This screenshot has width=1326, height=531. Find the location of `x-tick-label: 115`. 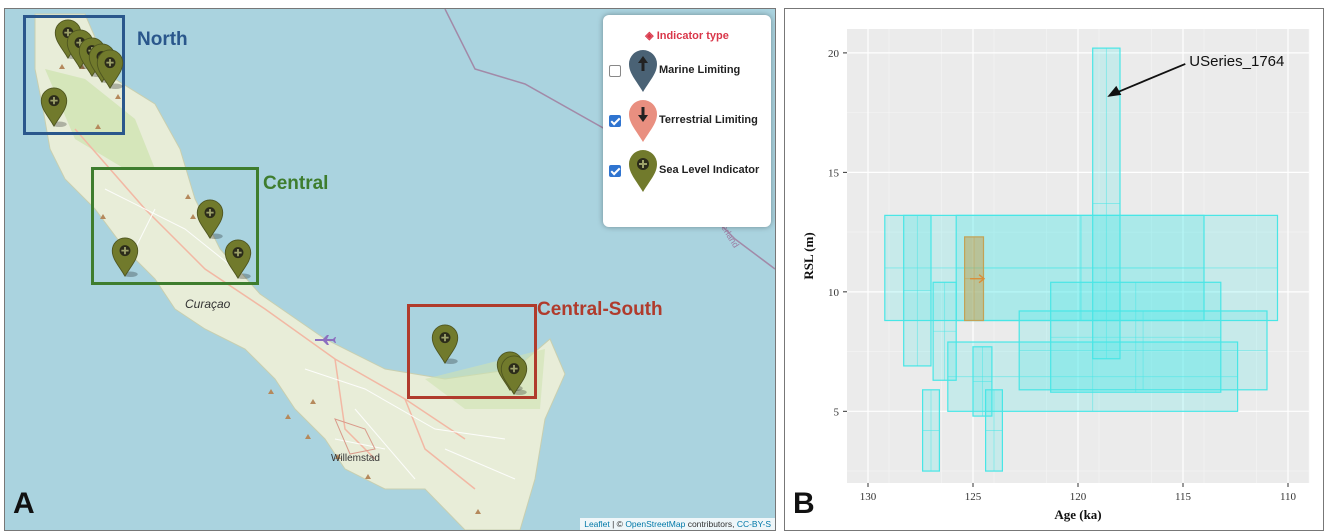

x-tick-label: 115 is located at coordinates (1183, 497).